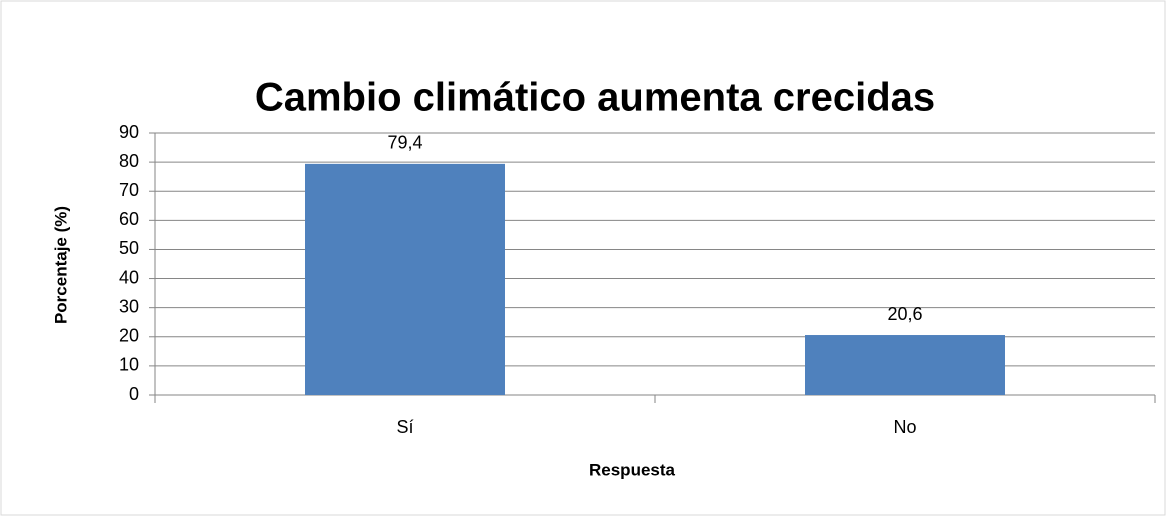  What do you see at coordinates (129, 161) in the screenshot?
I see `y-tick-label: 80` at bounding box center [129, 161].